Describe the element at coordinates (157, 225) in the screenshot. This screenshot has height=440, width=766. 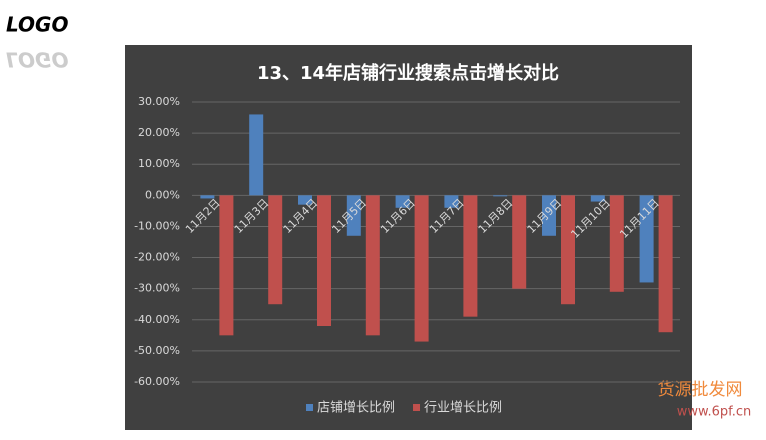
I see `y-tick-label: -10.00%` at that location.